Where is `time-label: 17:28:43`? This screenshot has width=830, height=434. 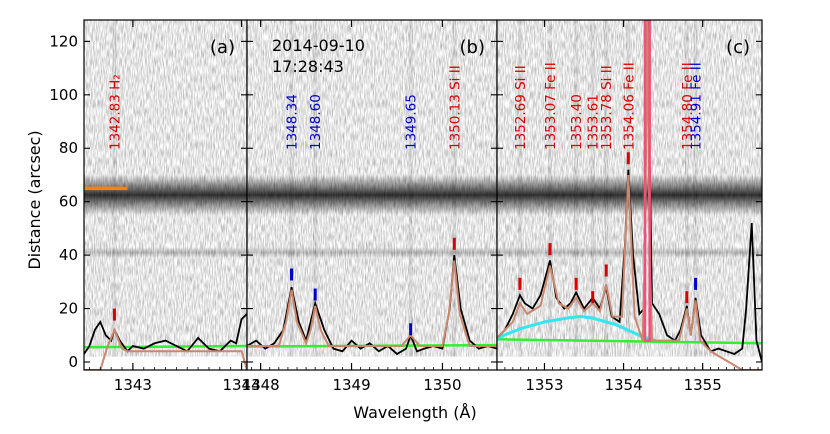
time-label: 17:28:43 is located at coordinates (308, 66).